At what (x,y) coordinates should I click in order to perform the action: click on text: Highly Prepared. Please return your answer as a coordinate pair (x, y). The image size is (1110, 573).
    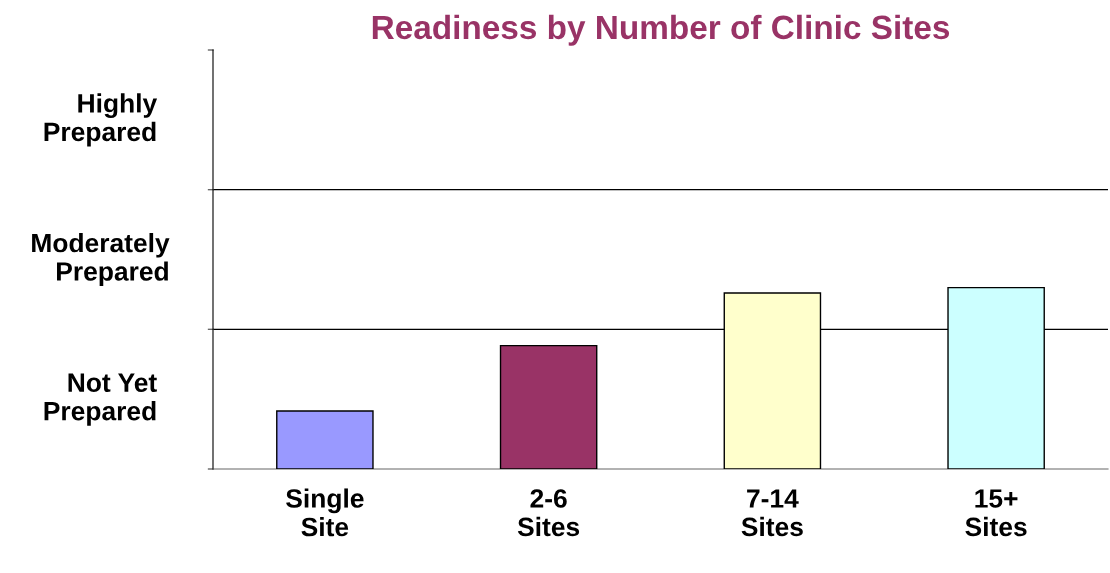
    Looking at the image, I should click on (101, 120).